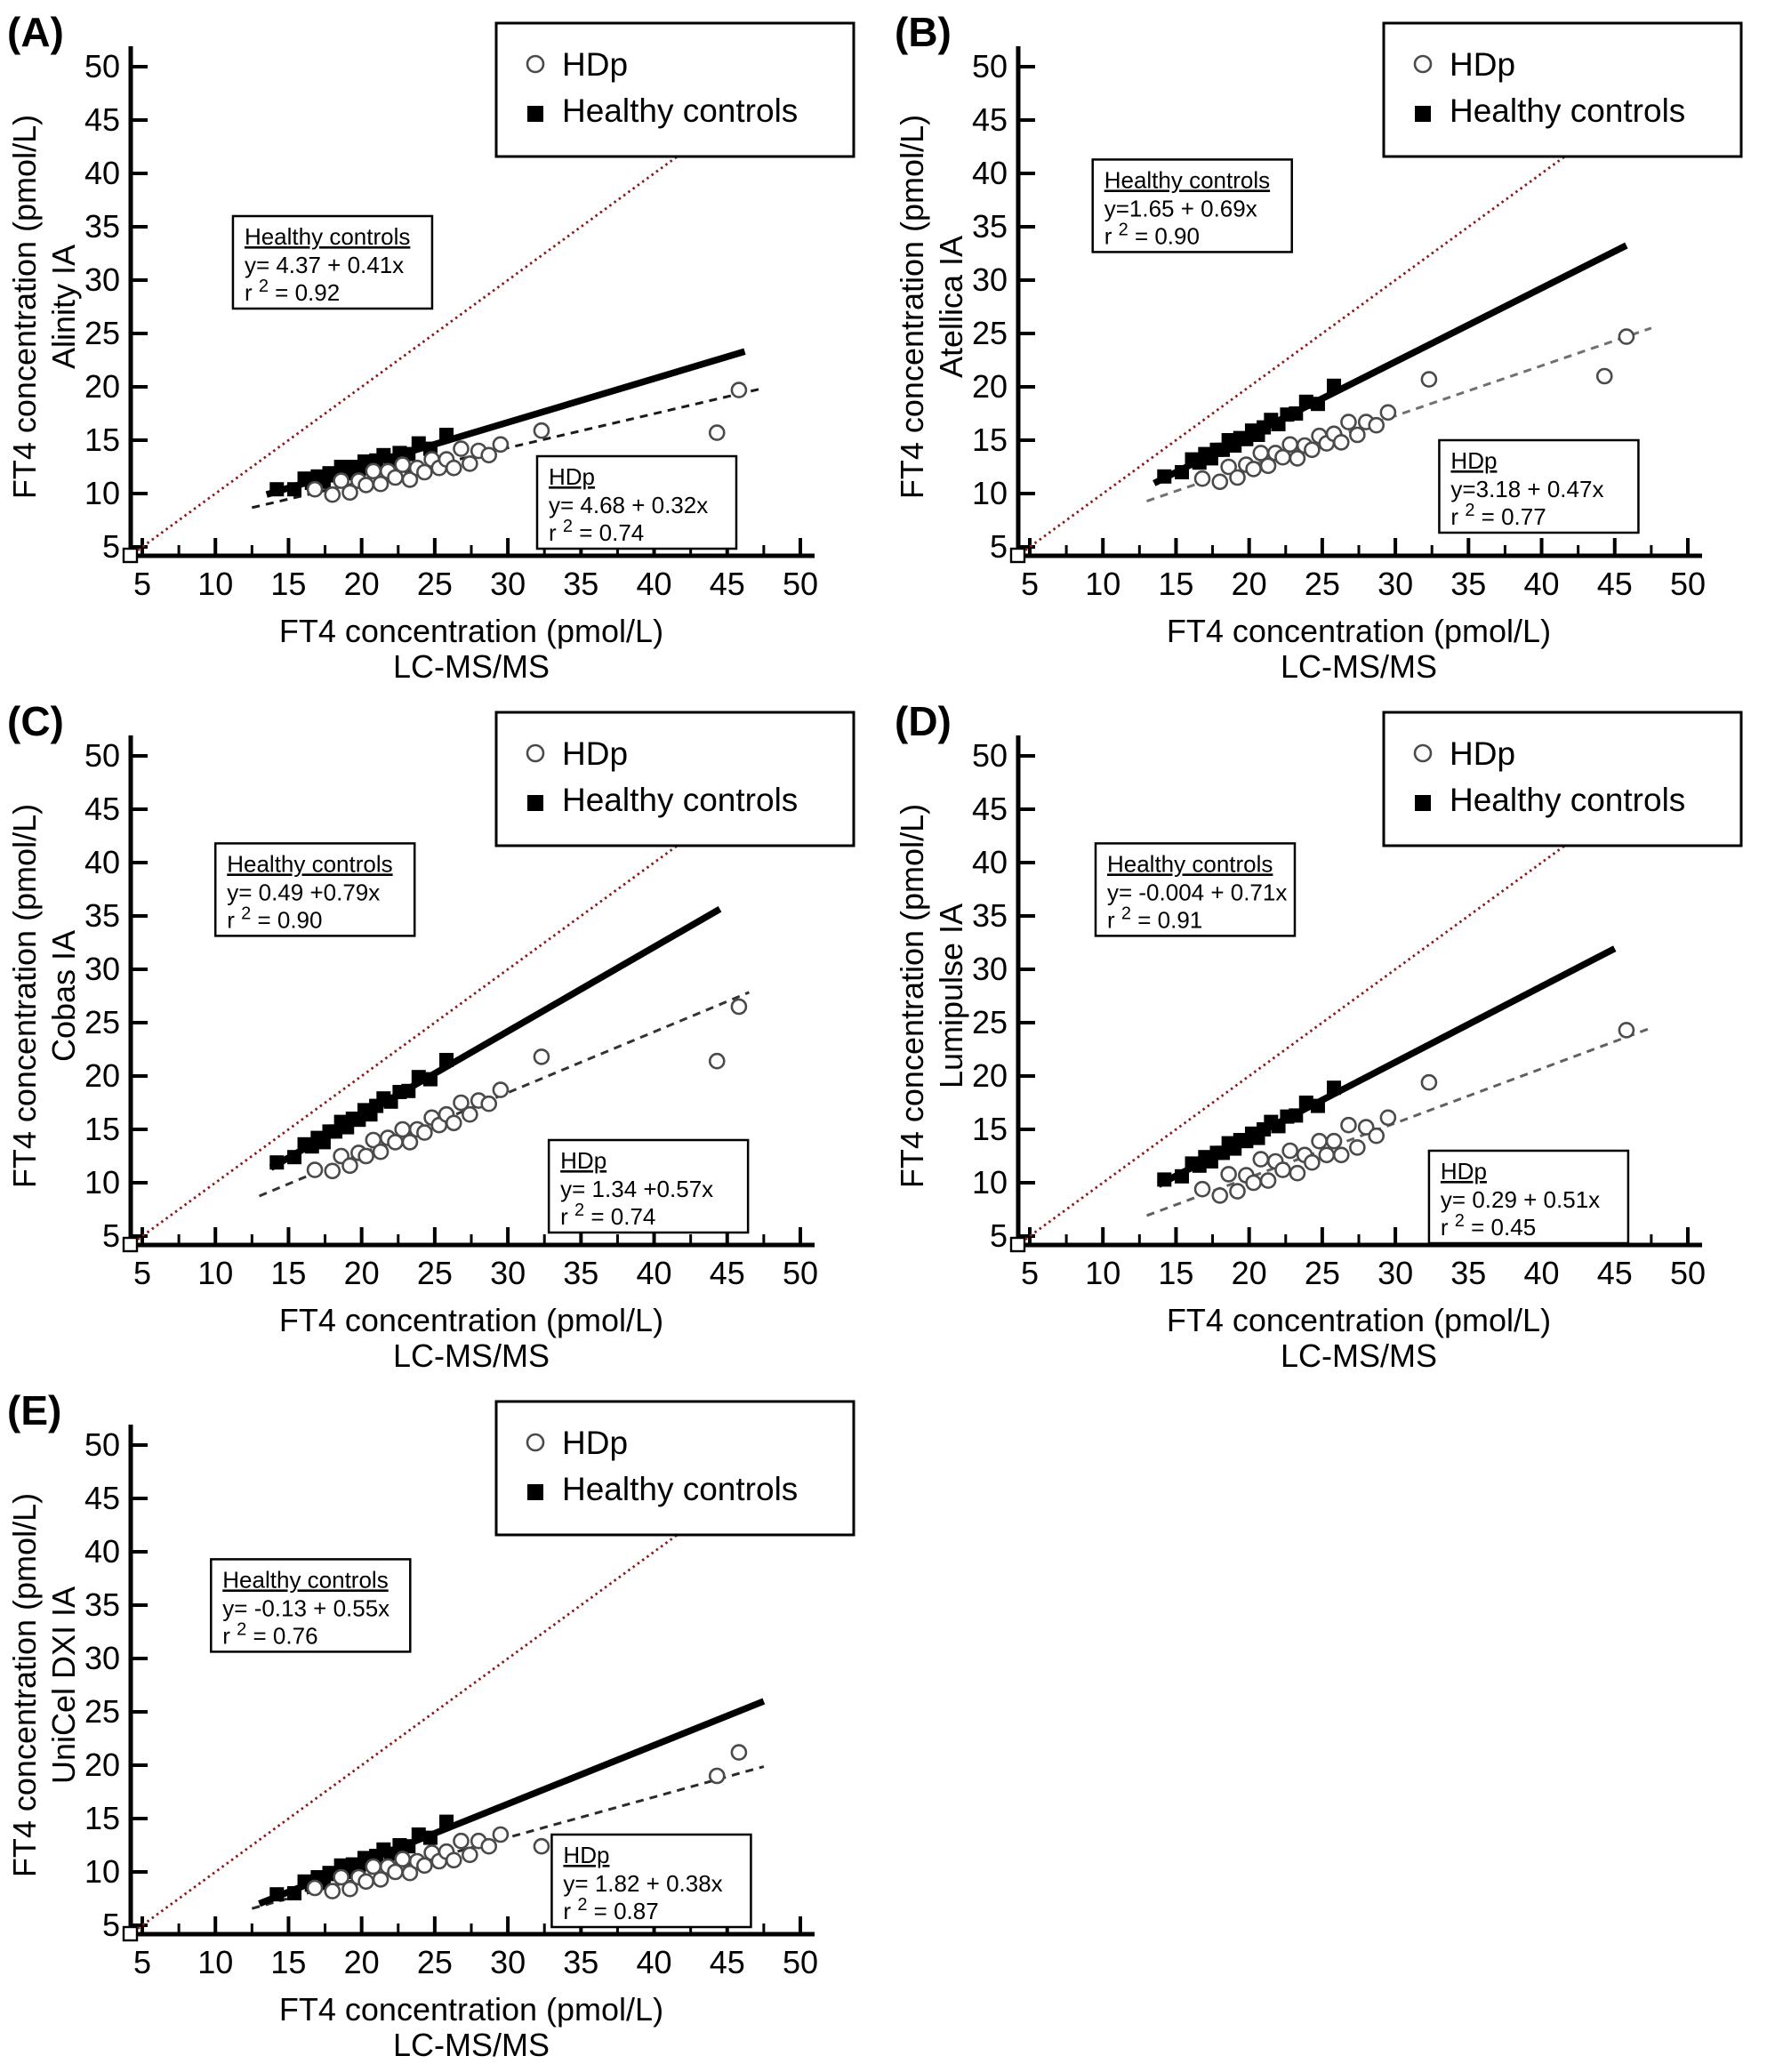 The height and width of the screenshot is (2072, 1775). What do you see at coordinates (923, 32) in the screenshot?
I see `panel-letter: (B)` at bounding box center [923, 32].